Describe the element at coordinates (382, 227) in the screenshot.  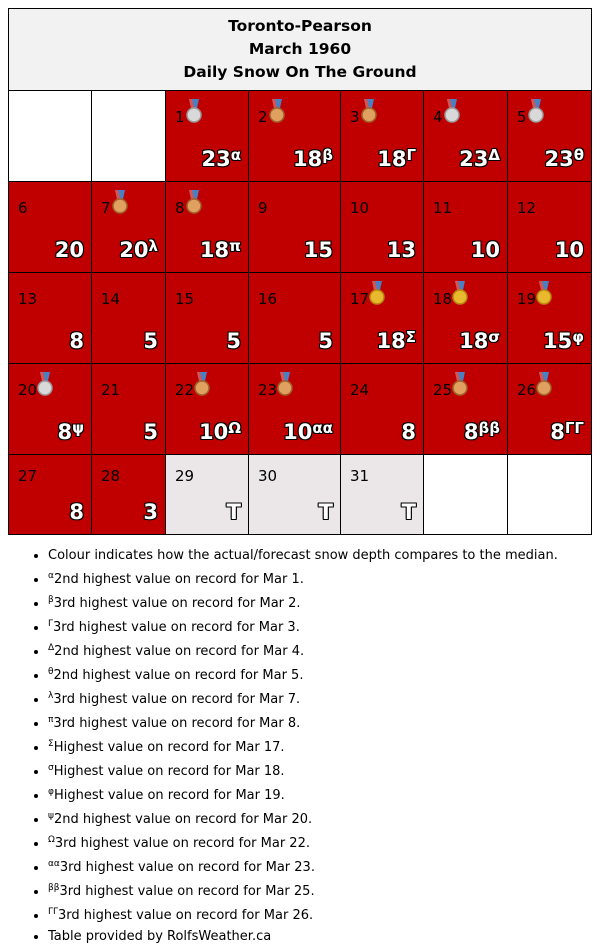
I see `day-cell: 10 13` at that location.